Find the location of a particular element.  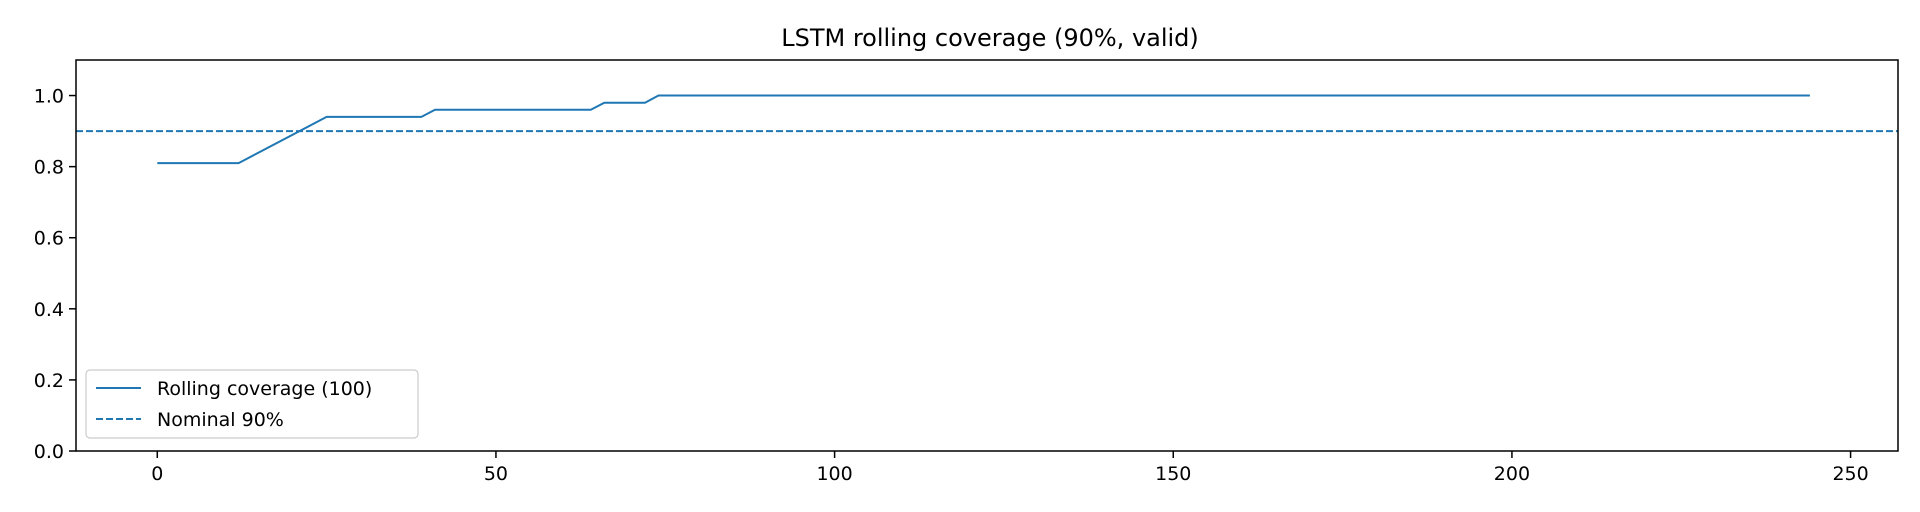

y-tick-label: 0.6 is located at coordinates (49, 239).